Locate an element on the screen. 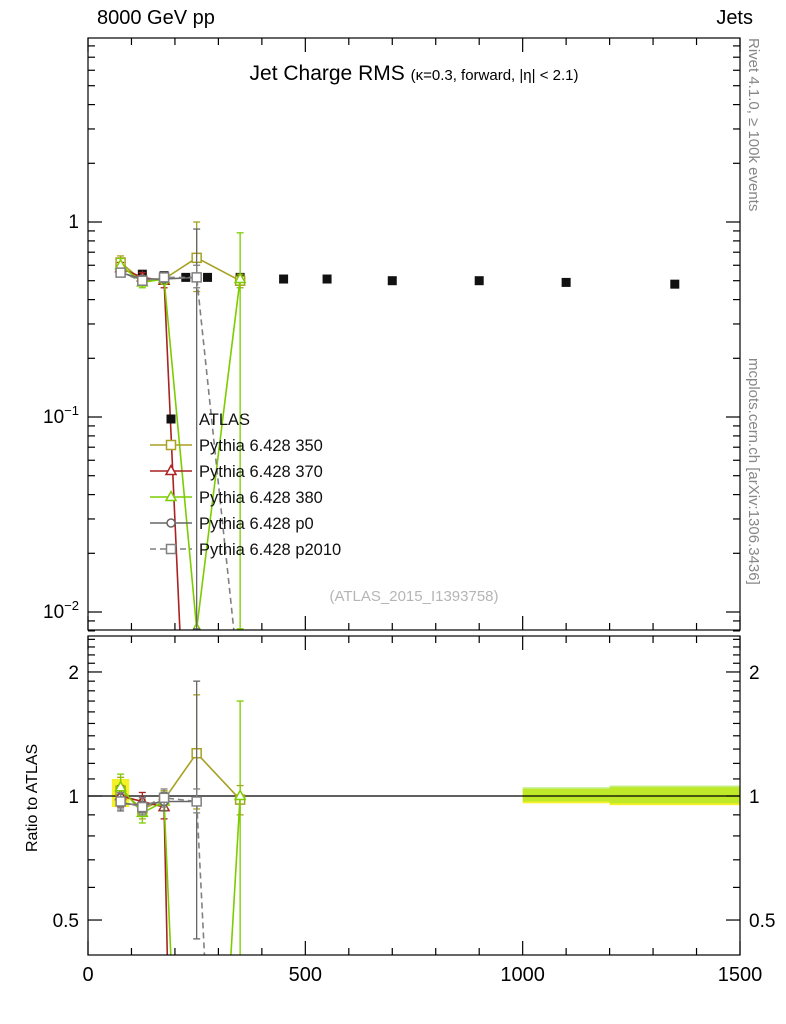 The width and height of the screenshot is (786, 1024). legend-label-pythia-p0: Pythia 6.428 p0 is located at coordinates (256, 524).